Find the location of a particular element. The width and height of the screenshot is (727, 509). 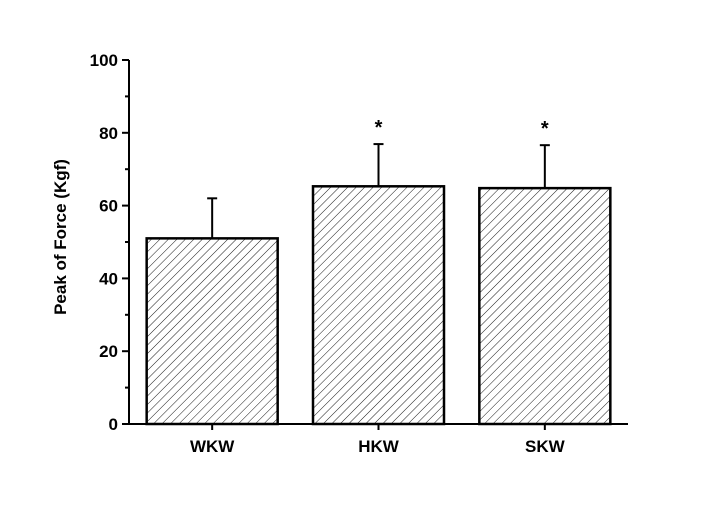

y-tick-label: 20 is located at coordinates (108, 351).